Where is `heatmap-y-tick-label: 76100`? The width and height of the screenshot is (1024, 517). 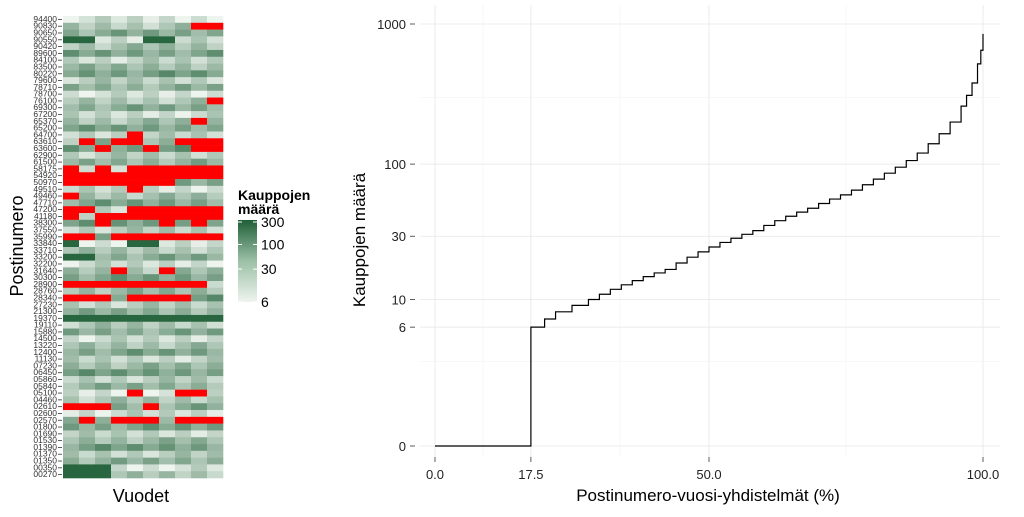
heatmap-y-tick-label: 76100 is located at coordinates (45, 100).